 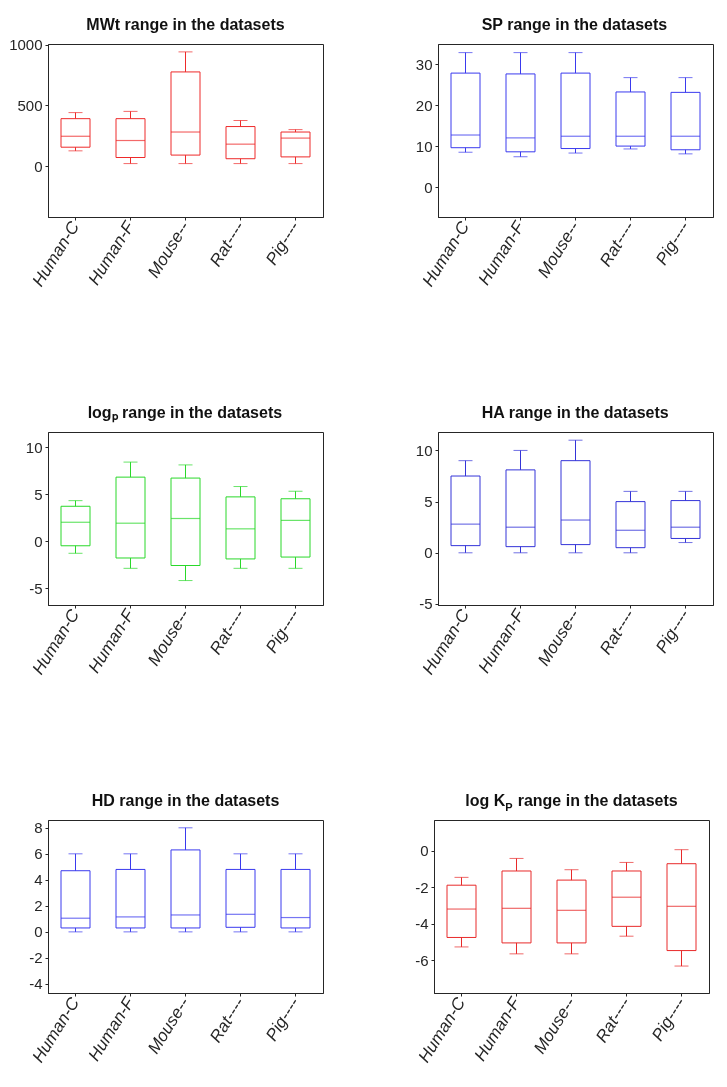 I want to click on chart-title: HD range in the datasets, so click(x=185, y=800).